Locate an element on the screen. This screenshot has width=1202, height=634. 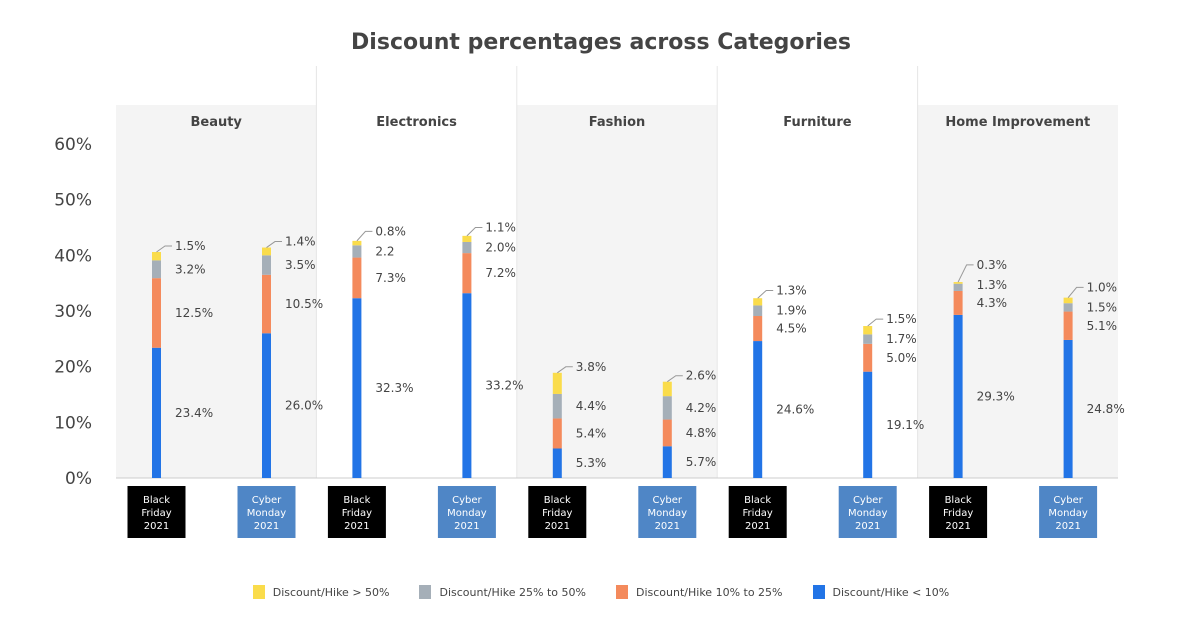
legend-item: Discount/Hike 25% to 50% is located at coordinates (502, 592).